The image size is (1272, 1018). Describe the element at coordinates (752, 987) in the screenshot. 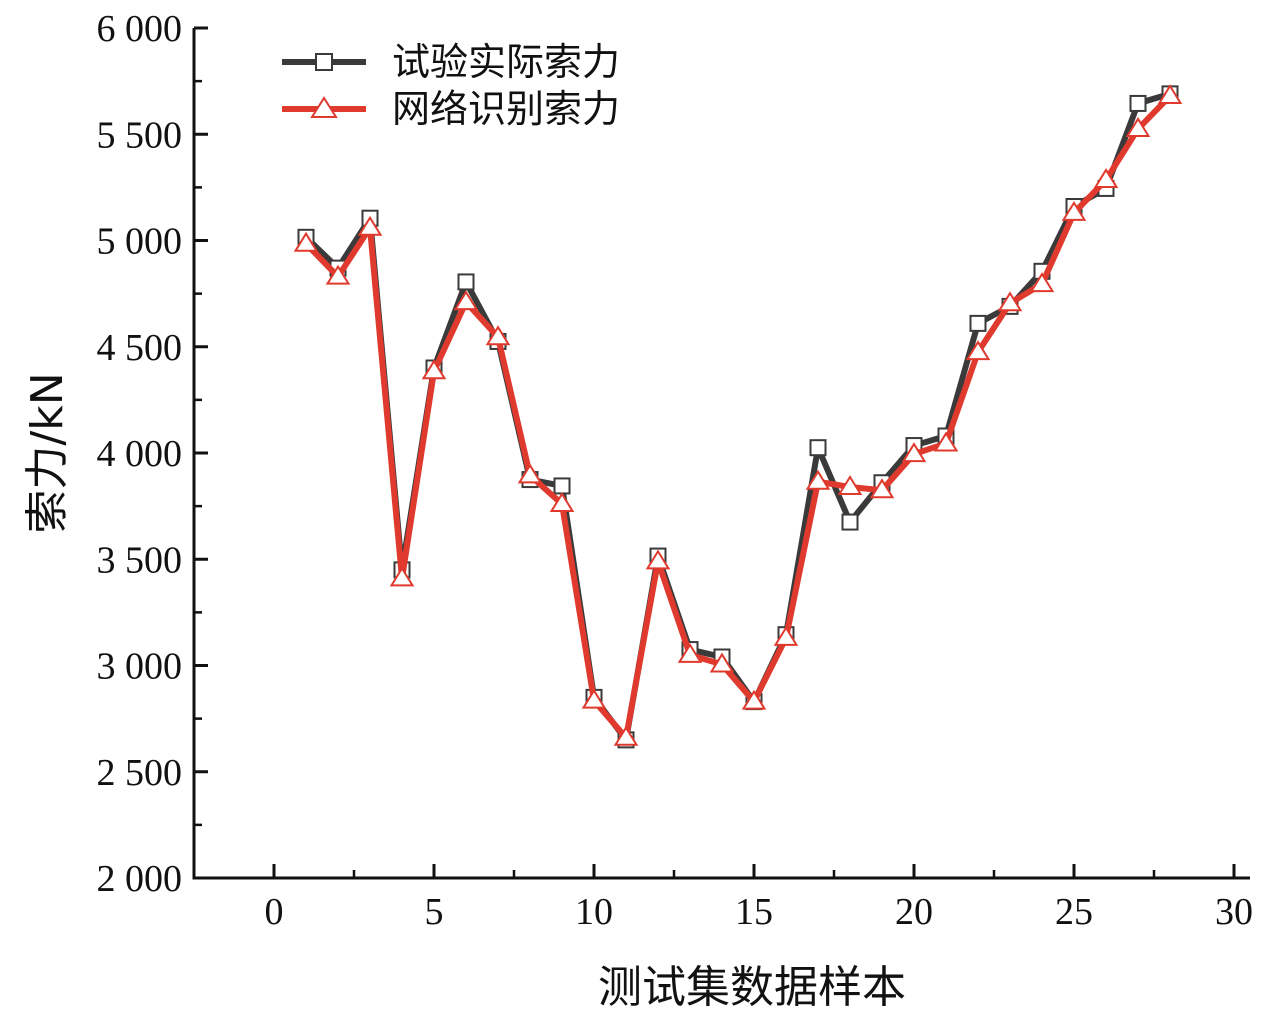

I see `x-axis-title: 测试集数据样本` at that location.